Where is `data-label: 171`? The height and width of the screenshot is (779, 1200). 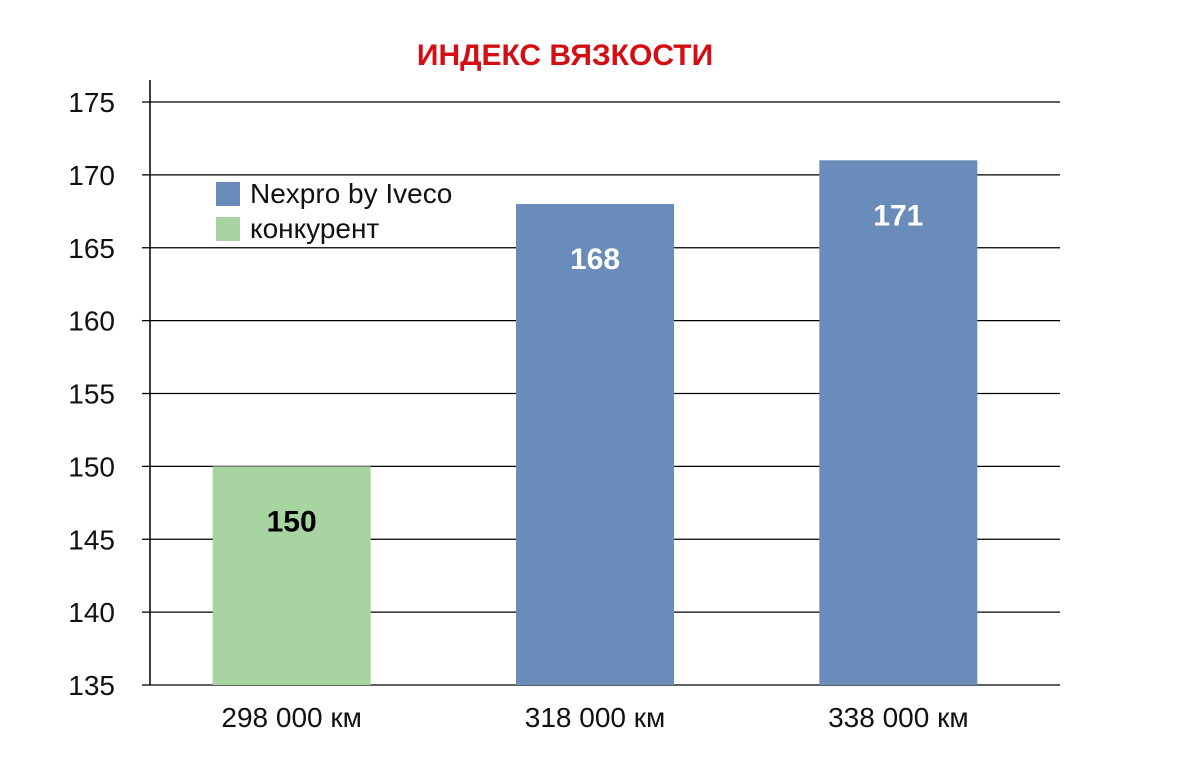
data-label: 171 is located at coordinates (898, 215).